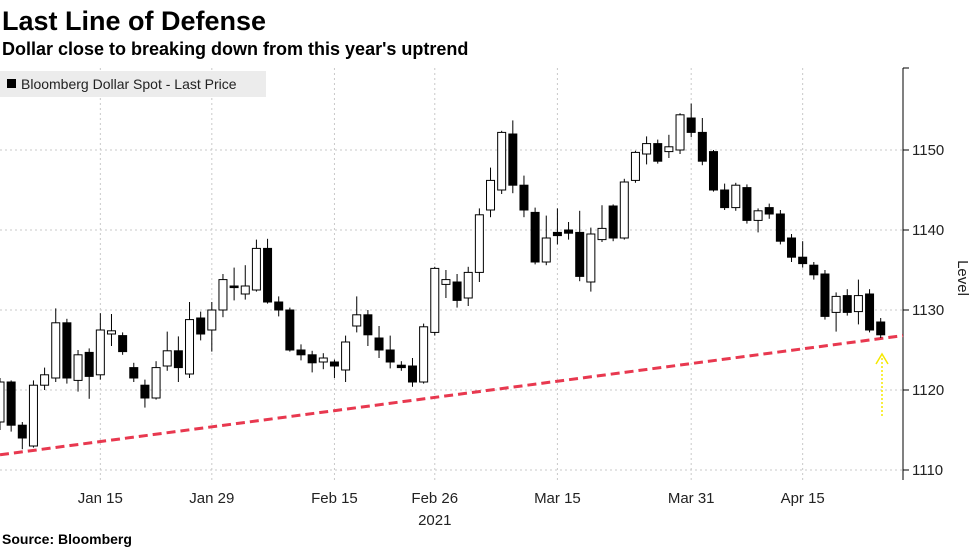 This screenshot has height=549, width=977. I want to click on y-tick-label: 1150, so click(928, 150).